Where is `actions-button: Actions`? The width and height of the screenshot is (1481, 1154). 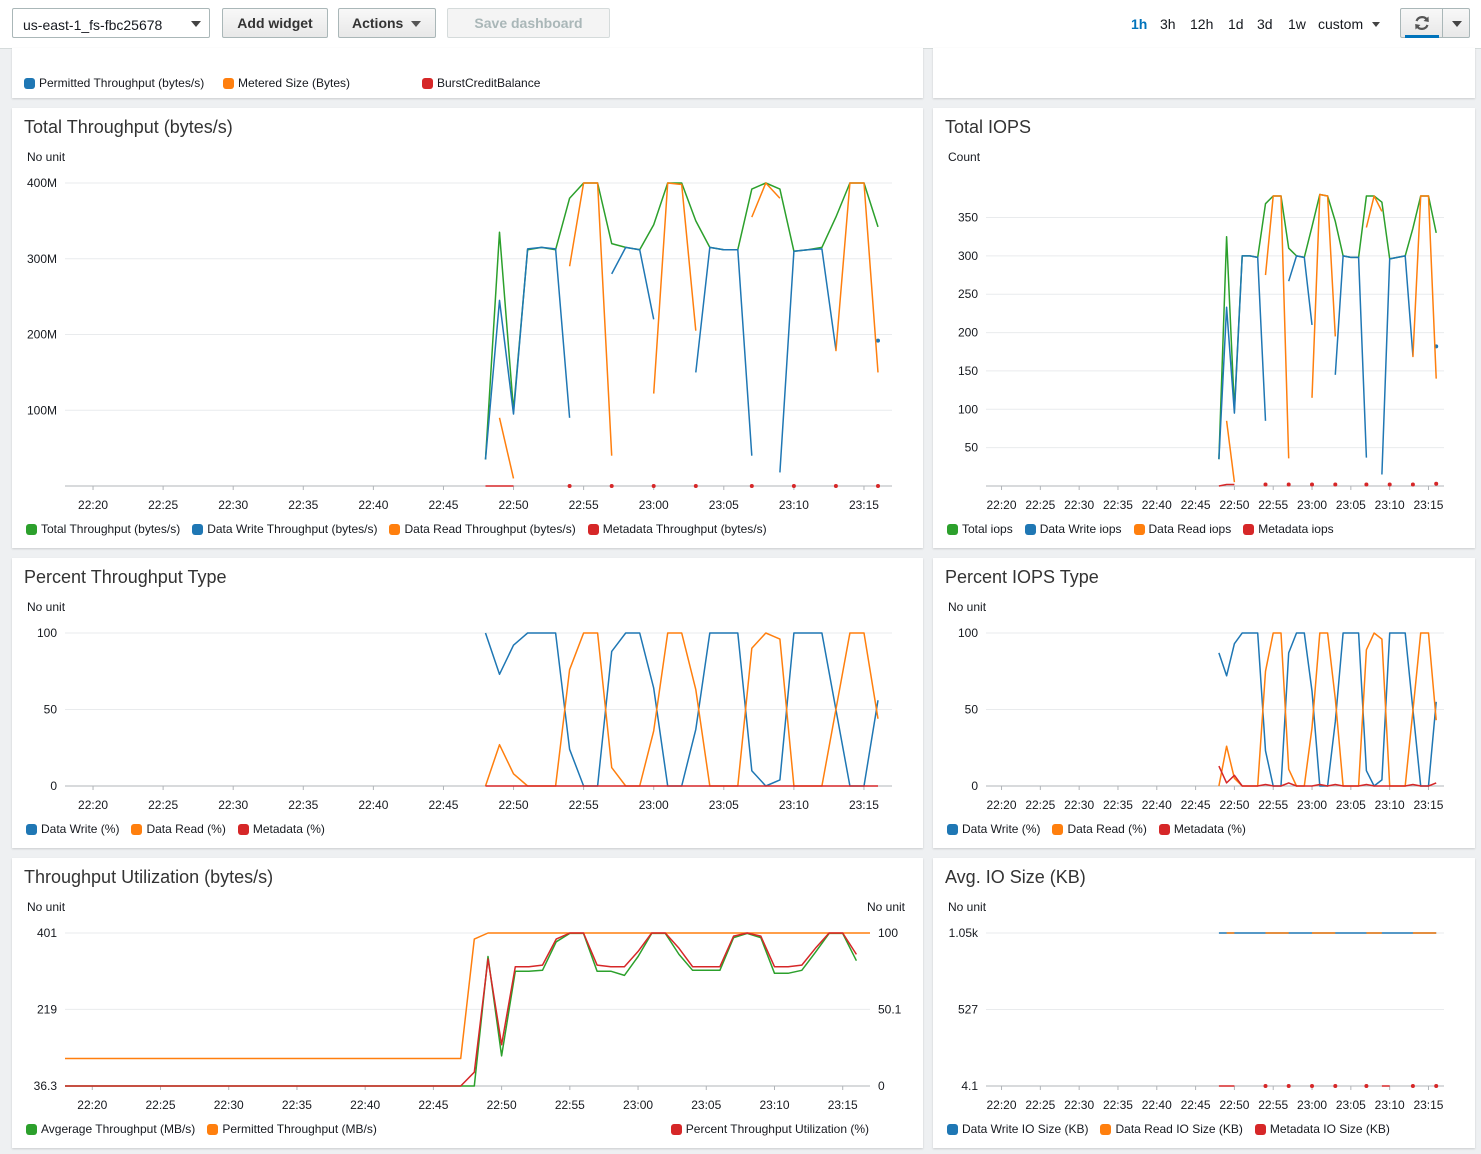 actions-button: Actions is located at coordinates (387, 23).